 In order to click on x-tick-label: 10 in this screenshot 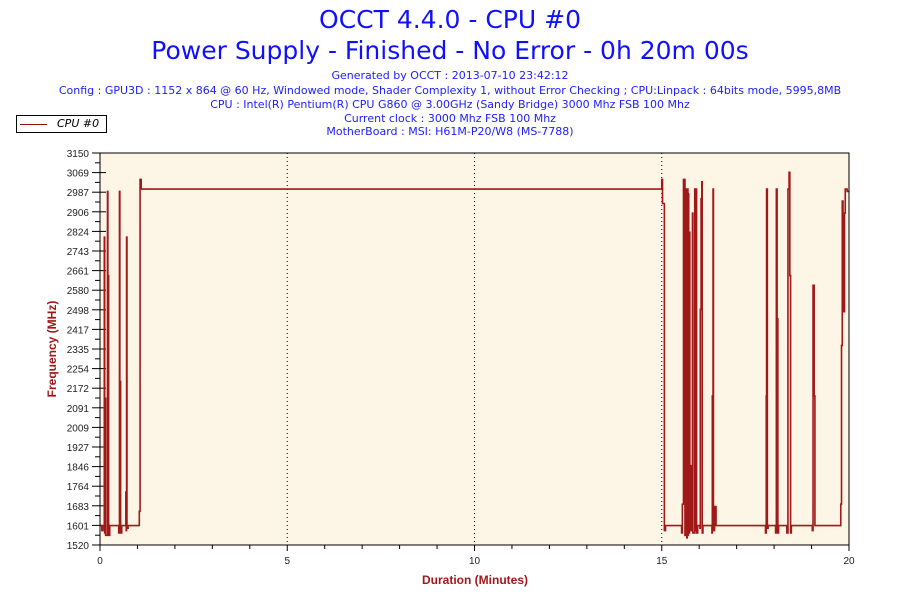, I will do `click(475, 561)`.